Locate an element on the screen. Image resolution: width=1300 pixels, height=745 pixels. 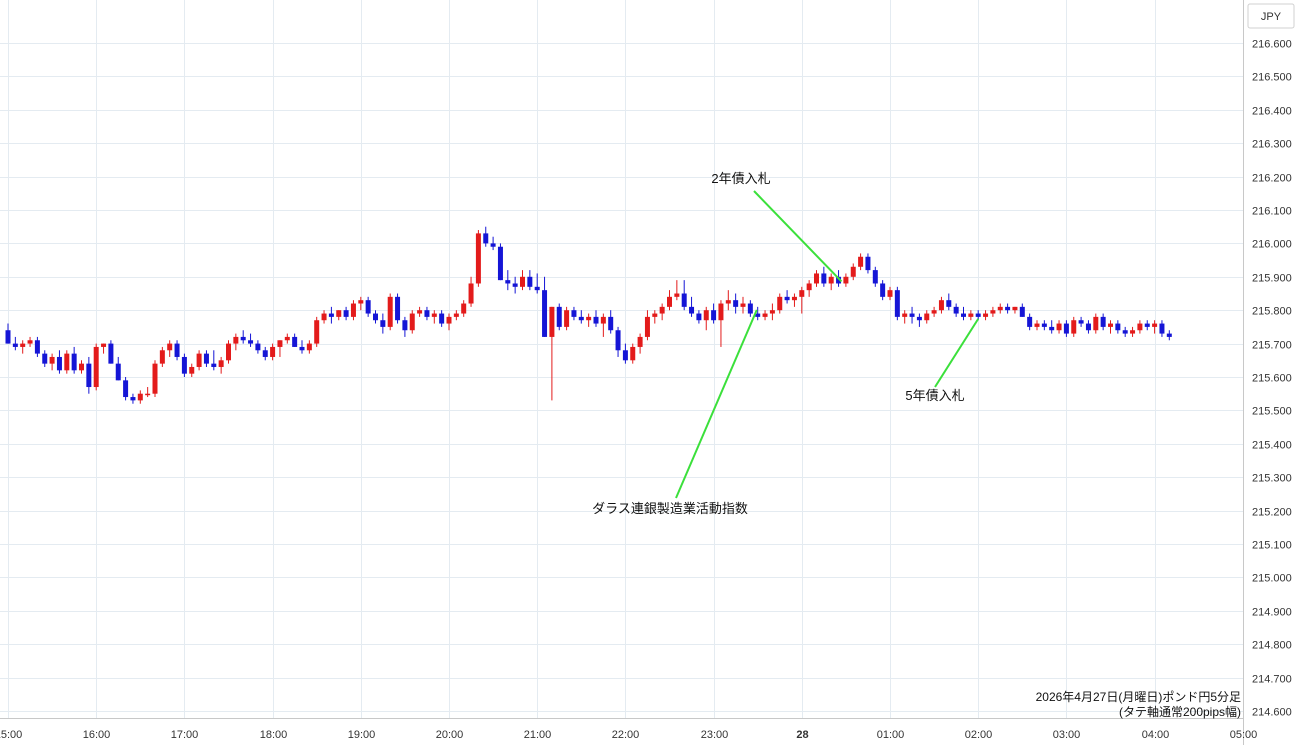
x-tick-label: 16:00 is located at coordinates (97, 735).